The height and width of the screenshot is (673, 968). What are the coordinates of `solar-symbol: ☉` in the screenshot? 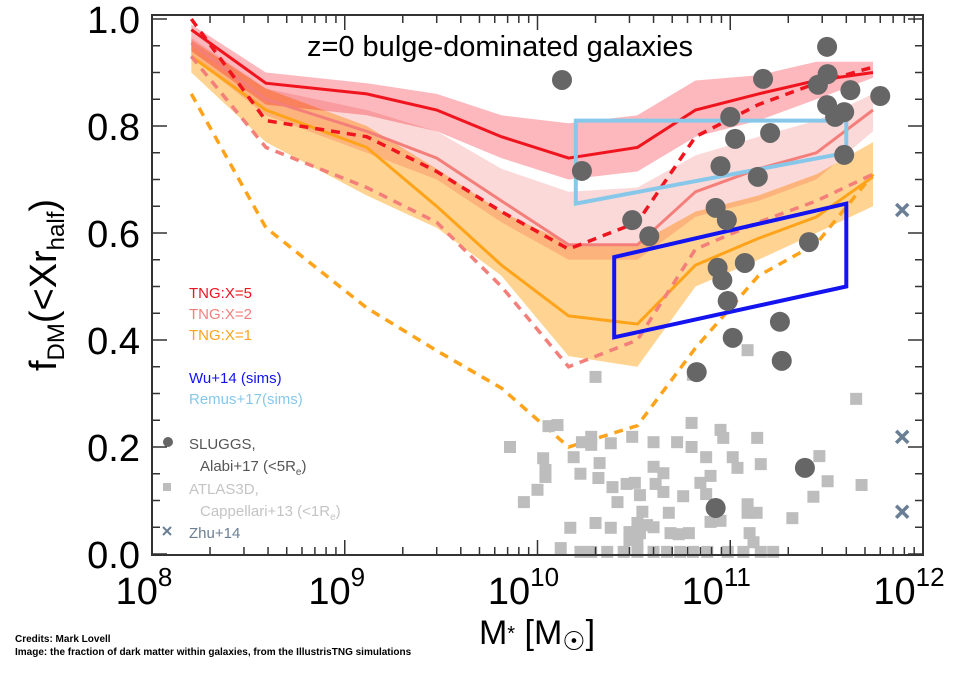 It's located at (573, 641).